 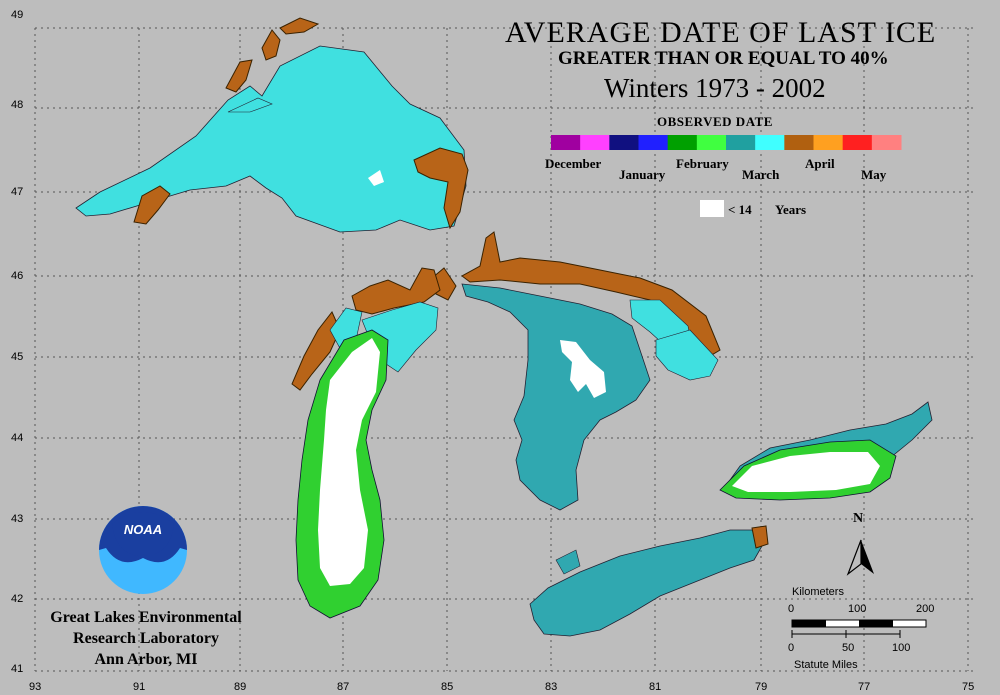 I want to click on noaa-logo: NOAA, so click(x=143, y=550).